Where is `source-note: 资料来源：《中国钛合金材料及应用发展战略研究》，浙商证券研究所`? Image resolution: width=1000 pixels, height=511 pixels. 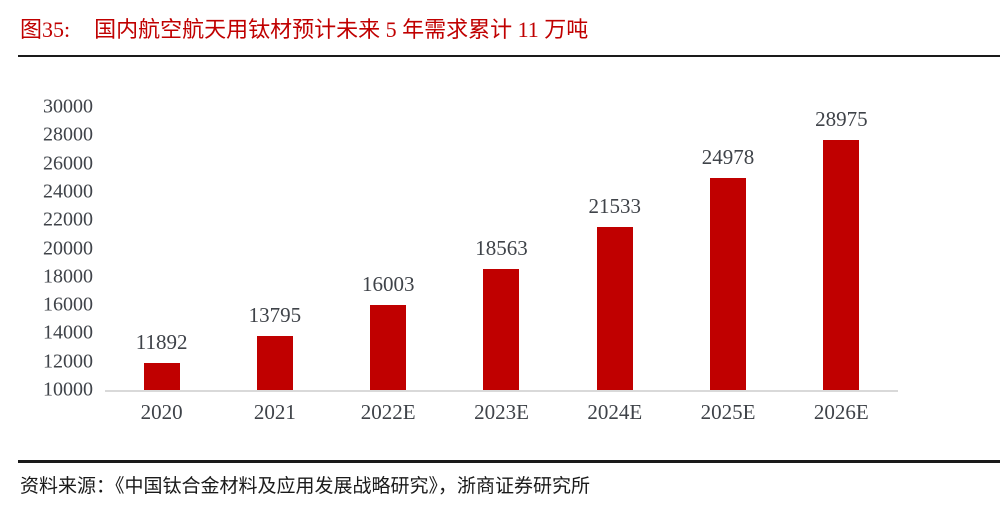 source-note: 资料来源：《中国钛合金材料及应用发展战略研究》，浙商证券研究所 is located at coordinates (305, 486).